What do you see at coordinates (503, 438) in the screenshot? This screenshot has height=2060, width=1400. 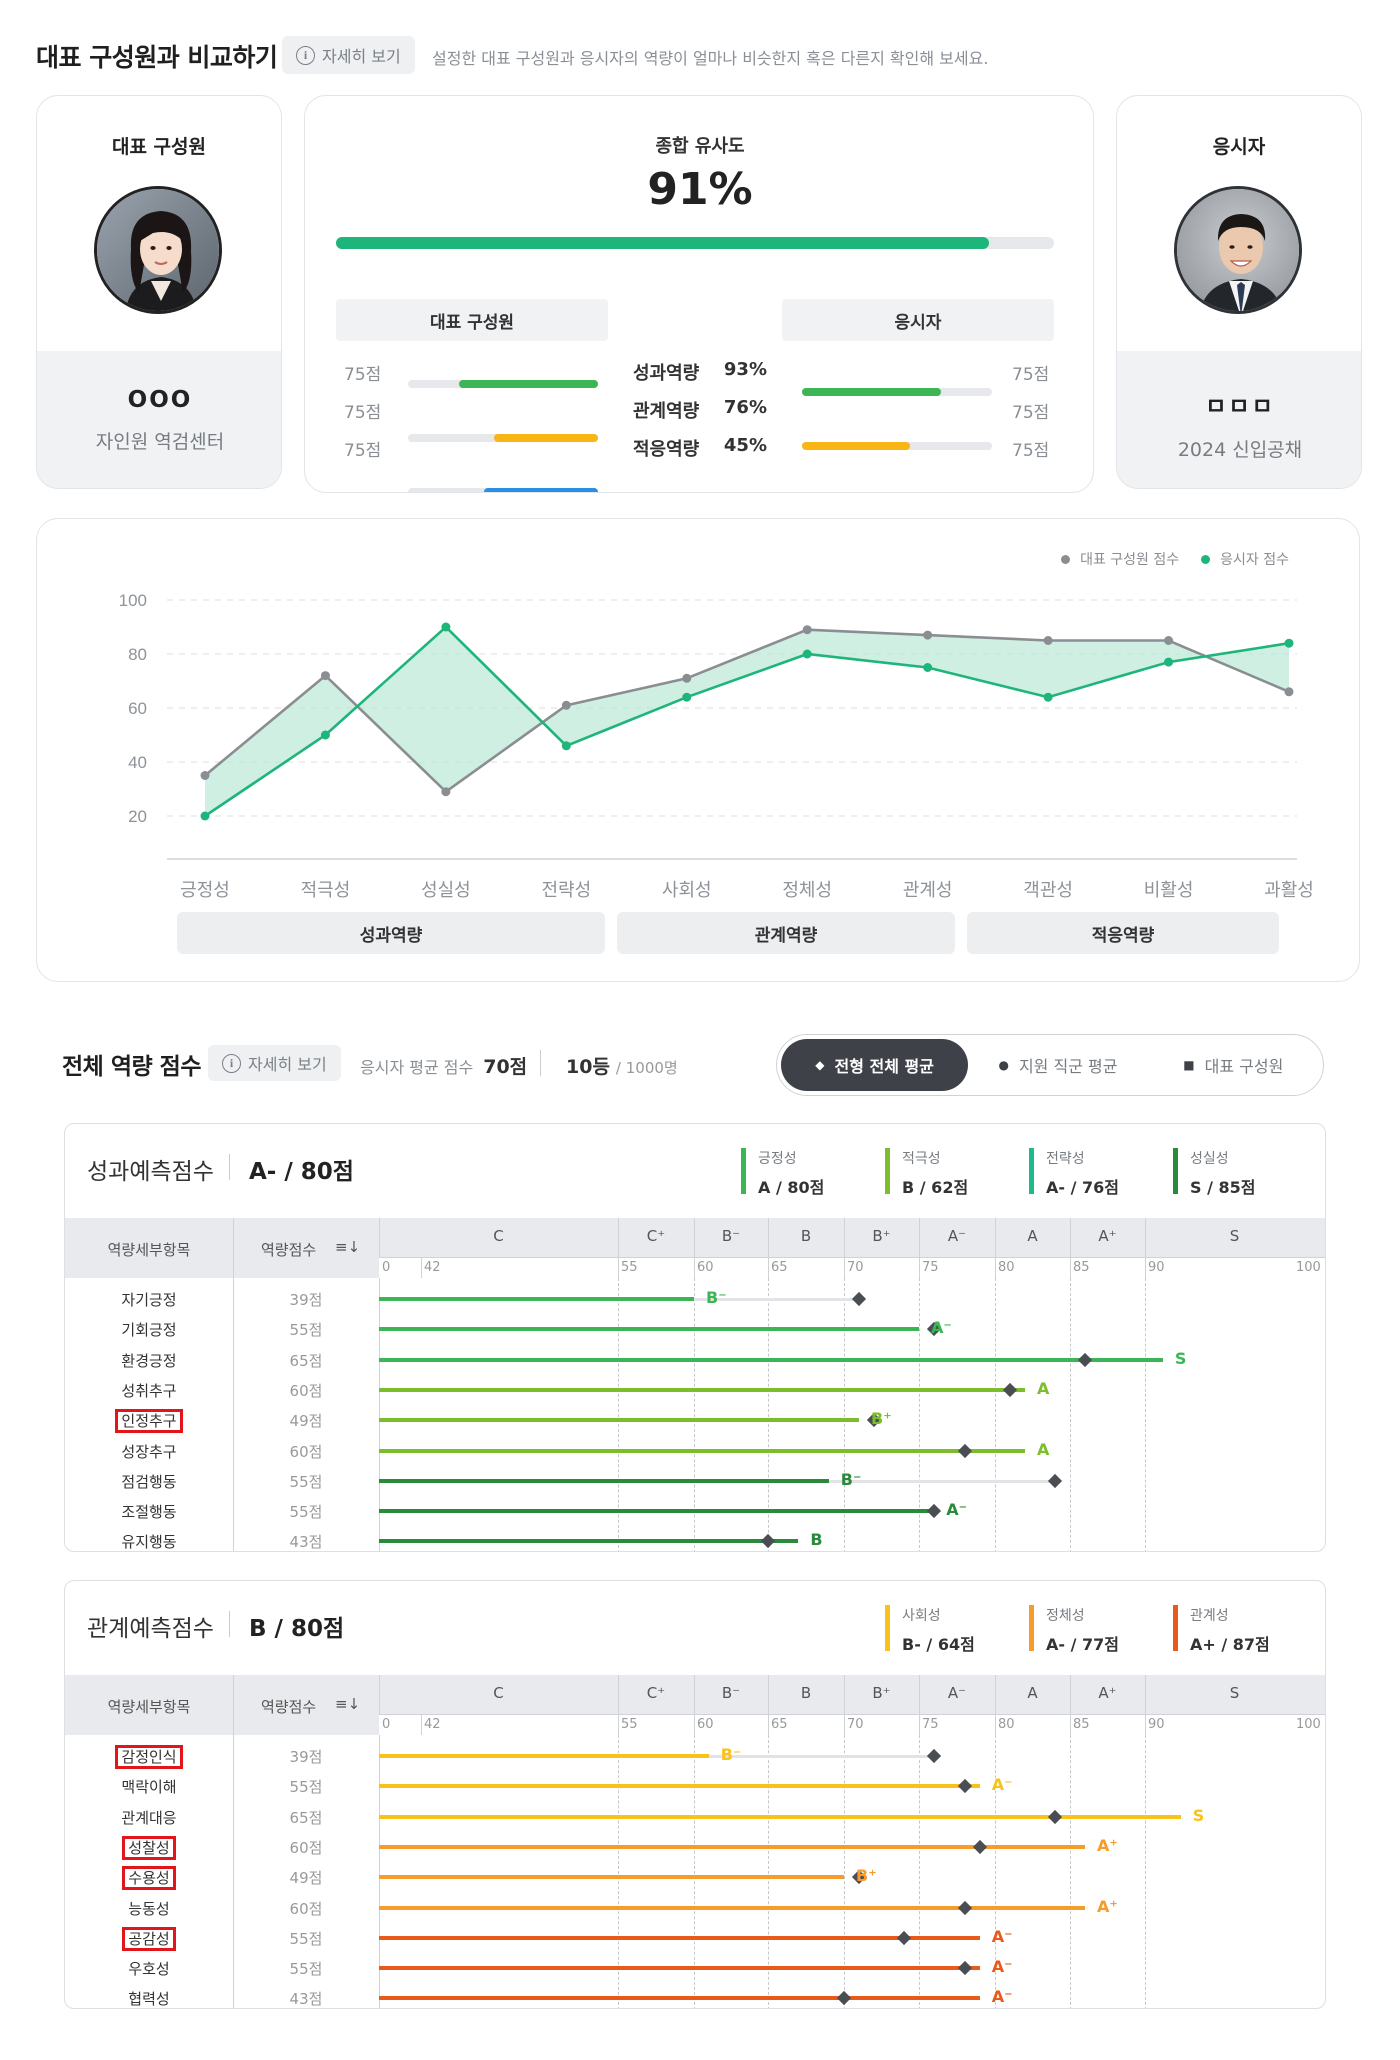 I see `left-track` at bounding box center [503, 438].